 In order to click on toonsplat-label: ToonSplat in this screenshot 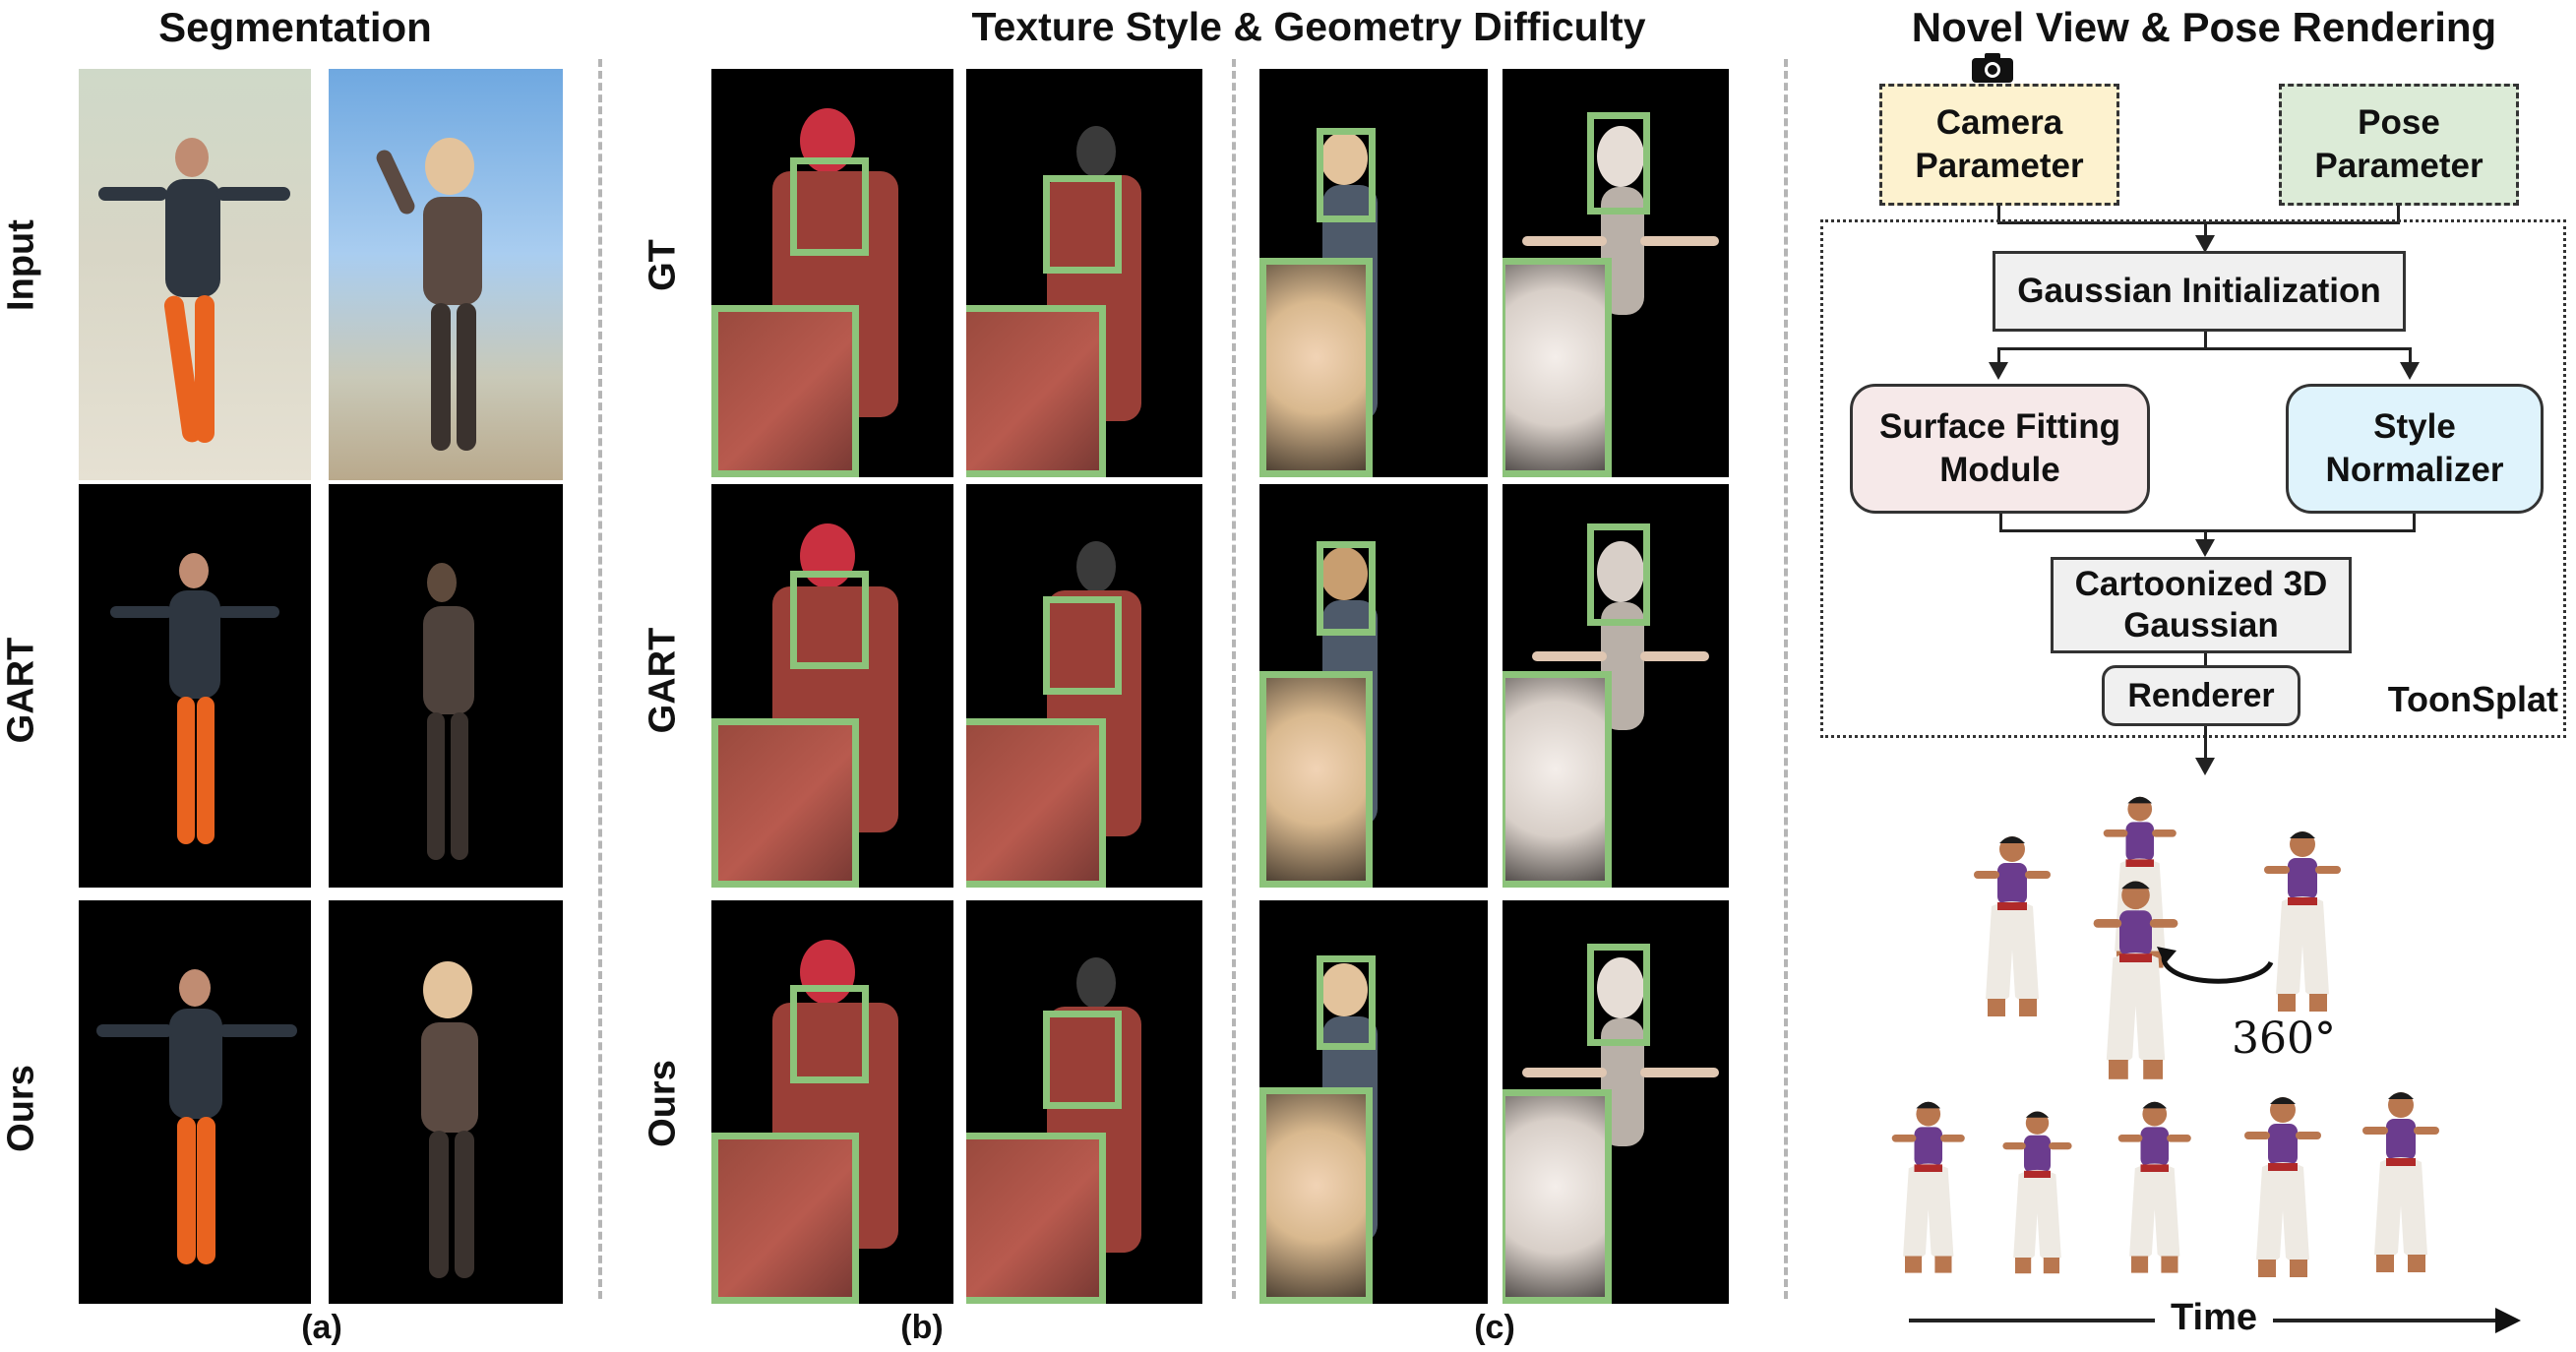, I will do `click(2472, 699)`.